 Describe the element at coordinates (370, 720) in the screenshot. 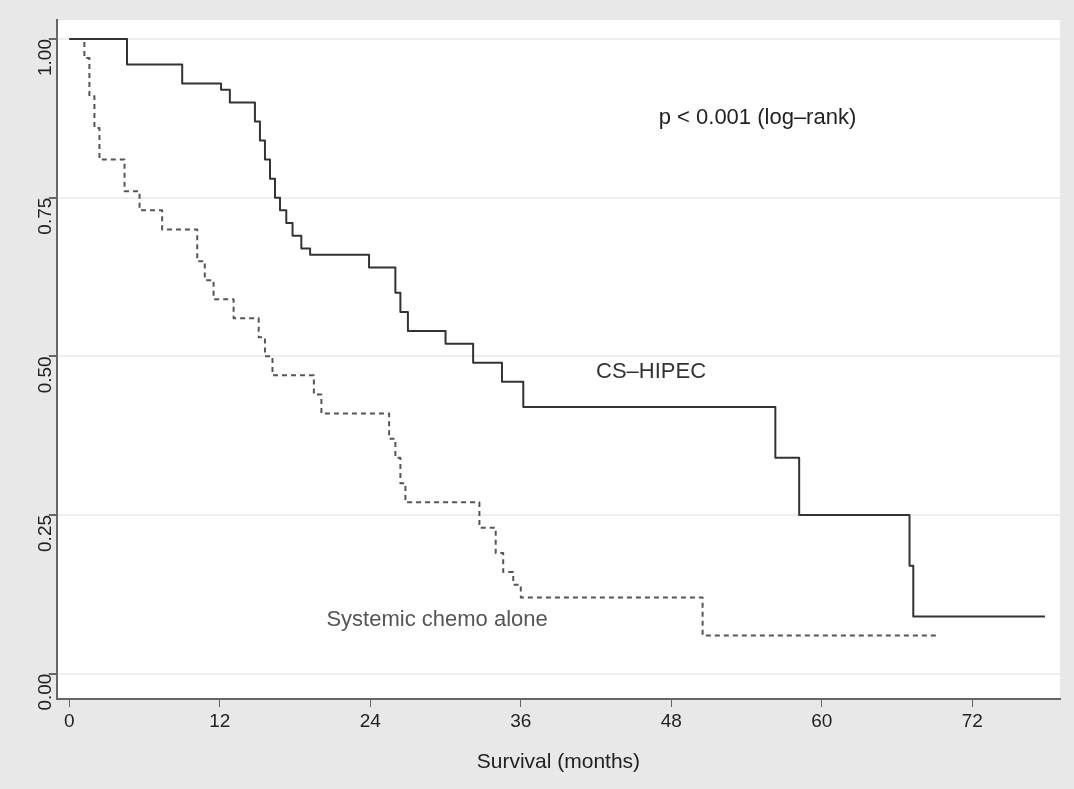

I see `x-tick-label: 24` at that location.